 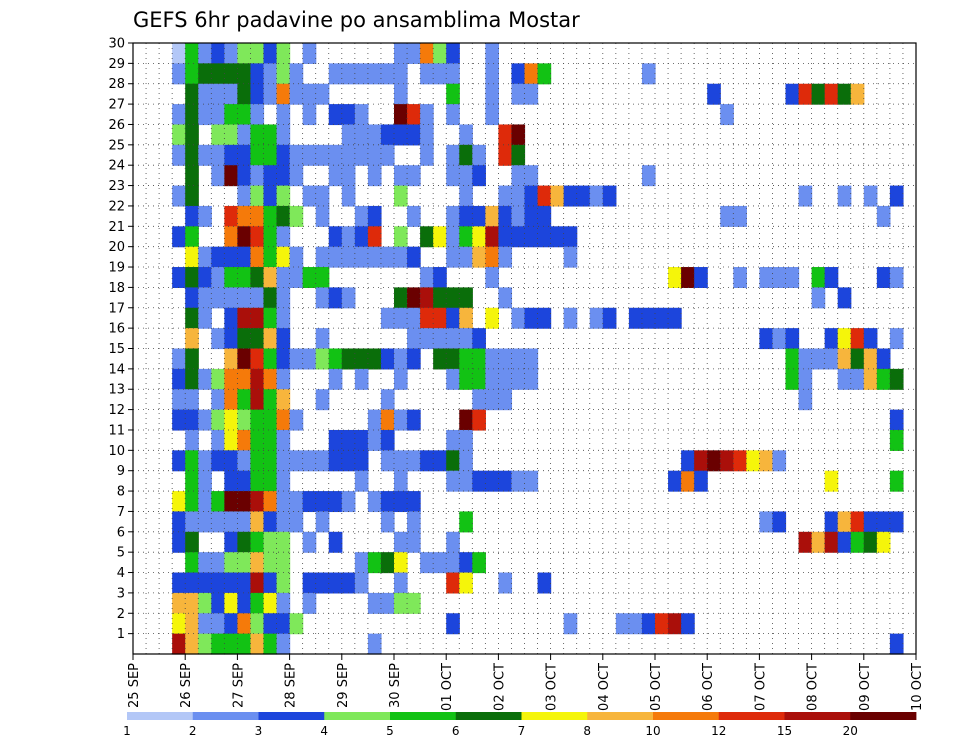 What do you see at coordinates (121, 553) in the screenshot?
I see `y-tick-label: 5` at bounding box center [121, 553].